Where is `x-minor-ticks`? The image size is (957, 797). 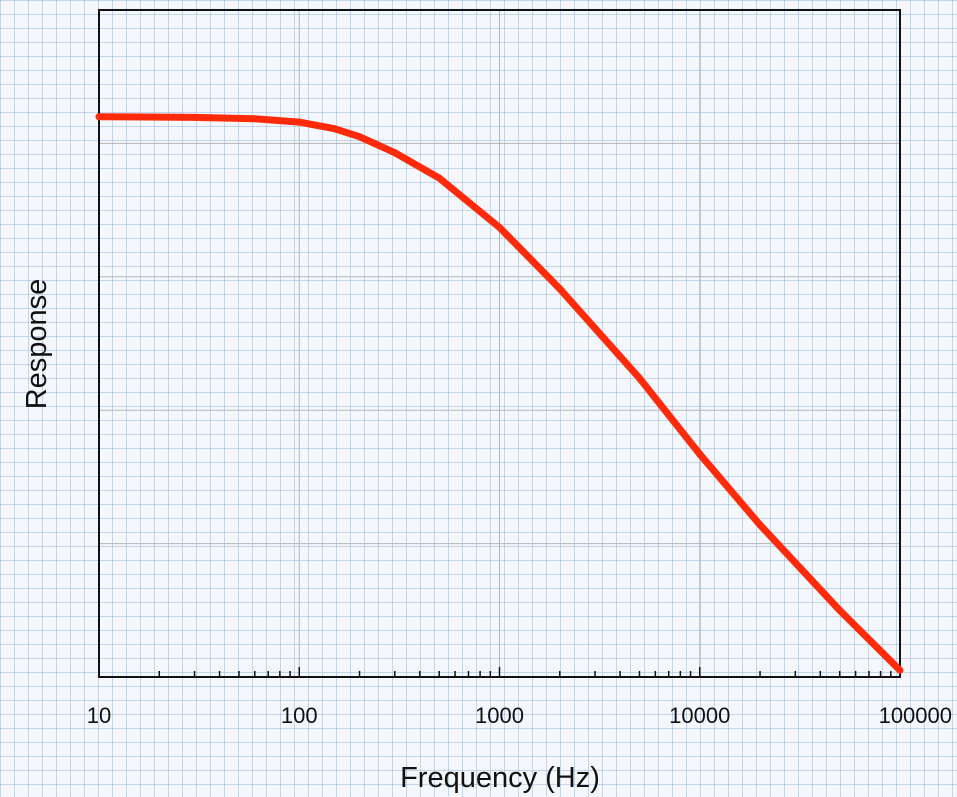 x-minor-ticks is located at coordinates (495, 672).